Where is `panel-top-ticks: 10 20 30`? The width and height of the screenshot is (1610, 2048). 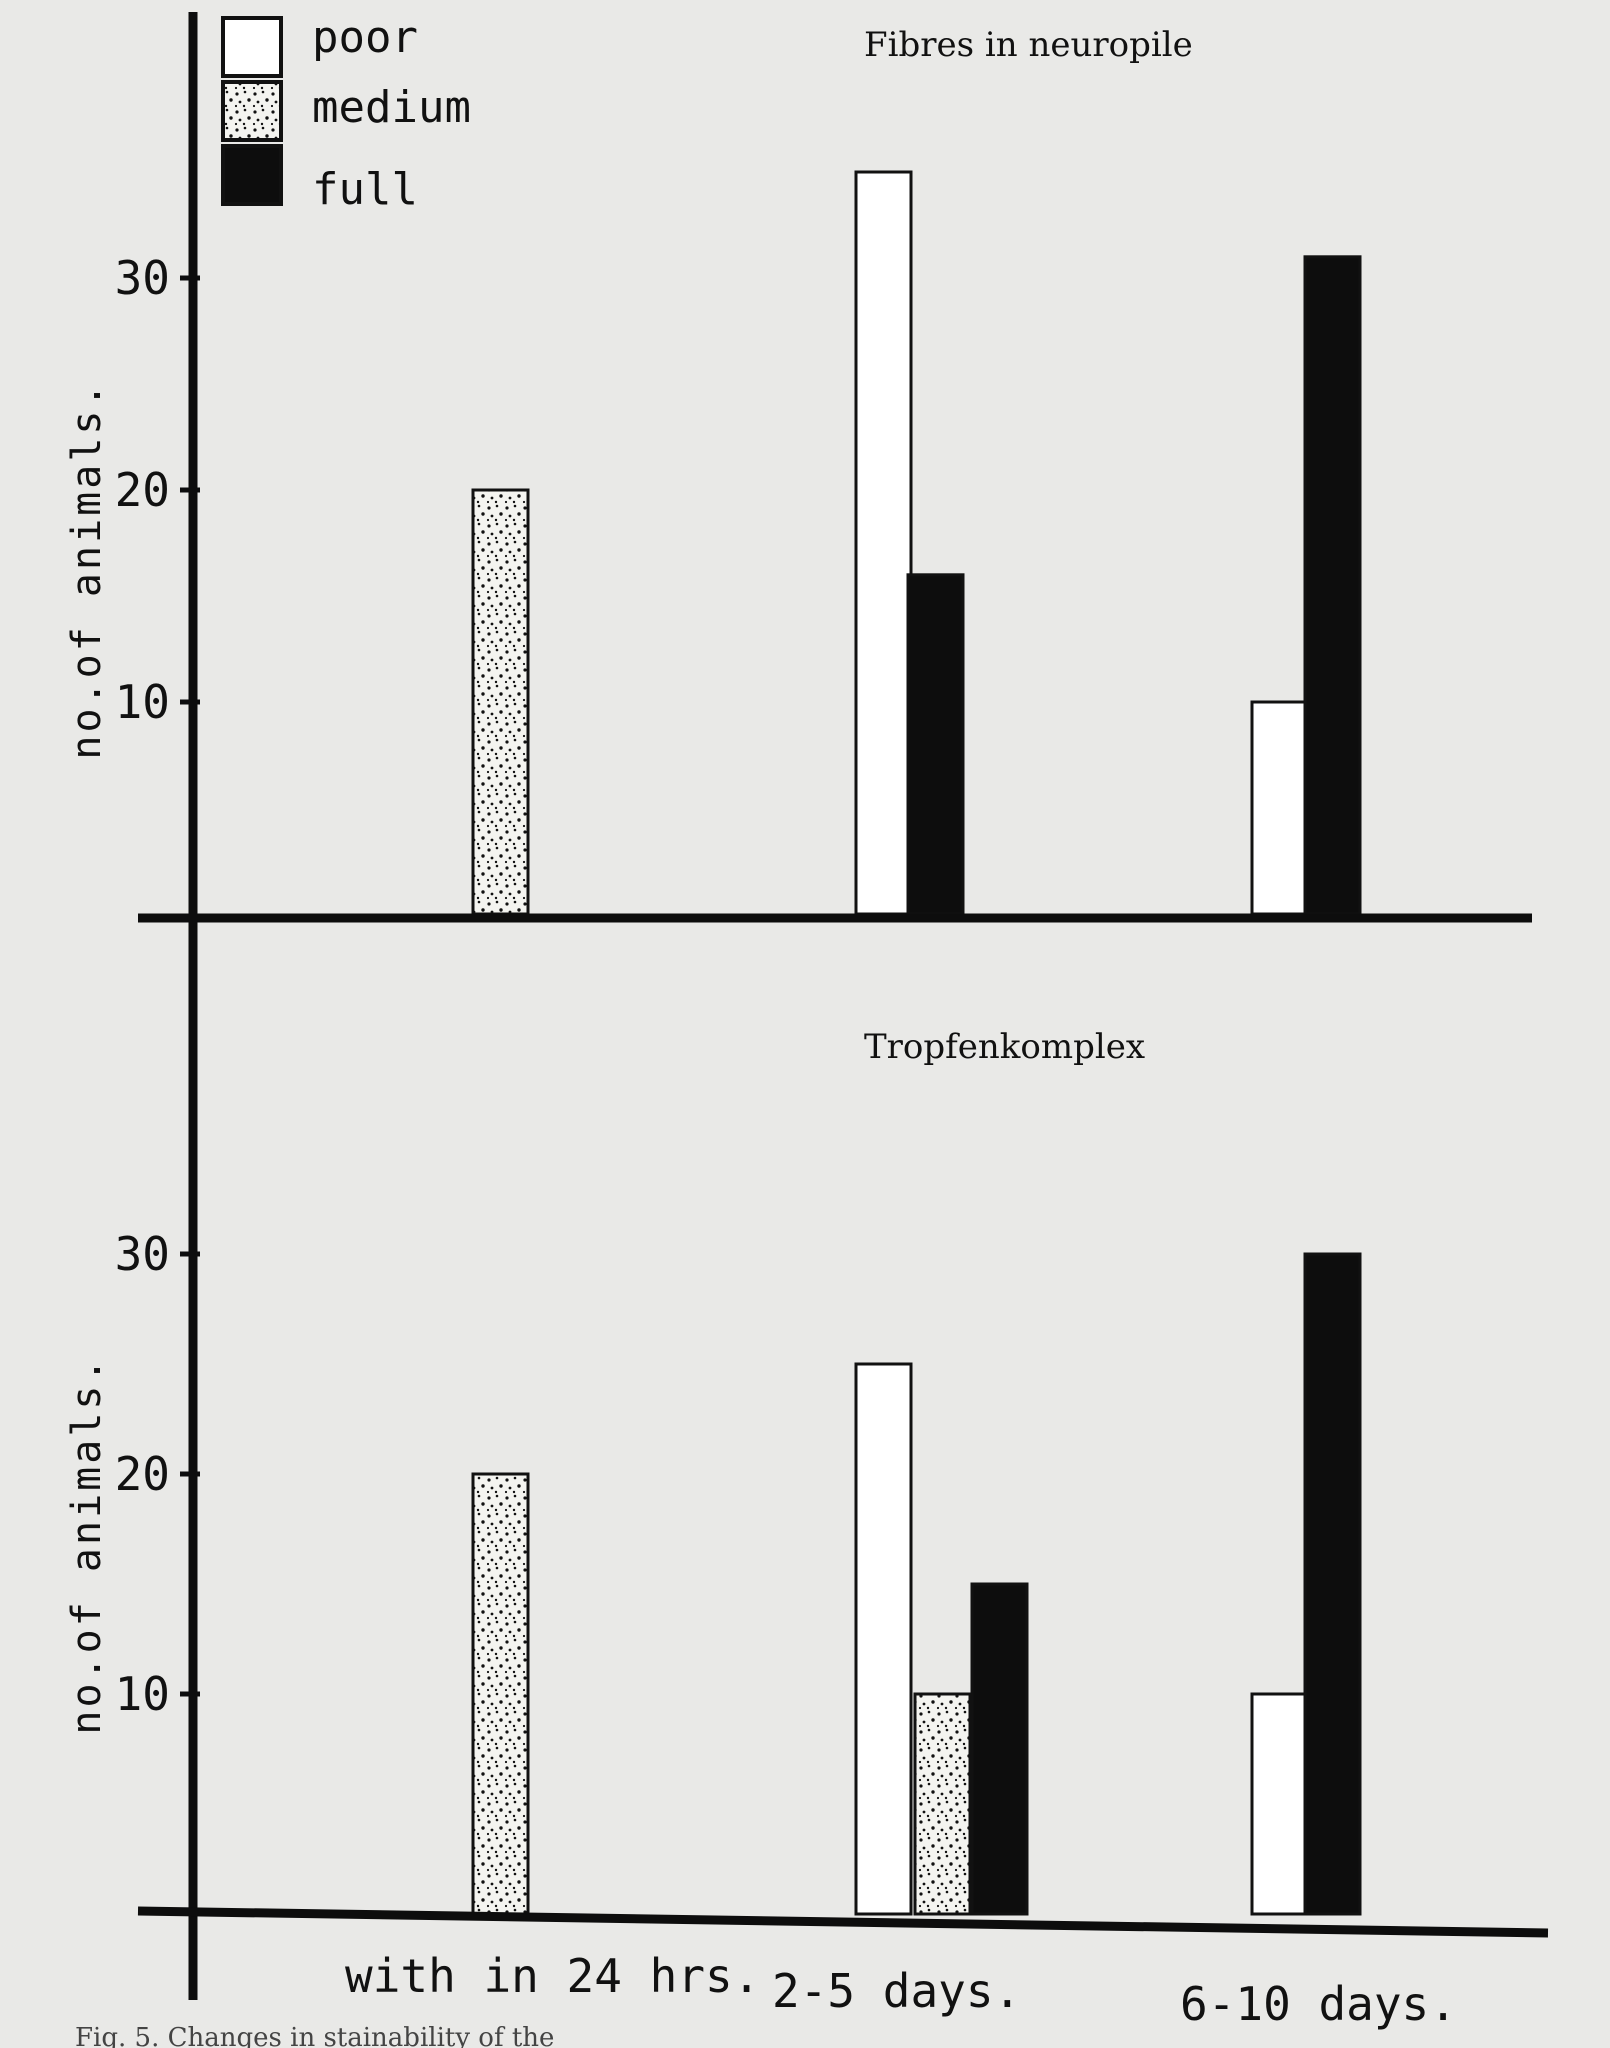 panel-top-ticks: 10 20 30 is located at coordinates (157, 490).